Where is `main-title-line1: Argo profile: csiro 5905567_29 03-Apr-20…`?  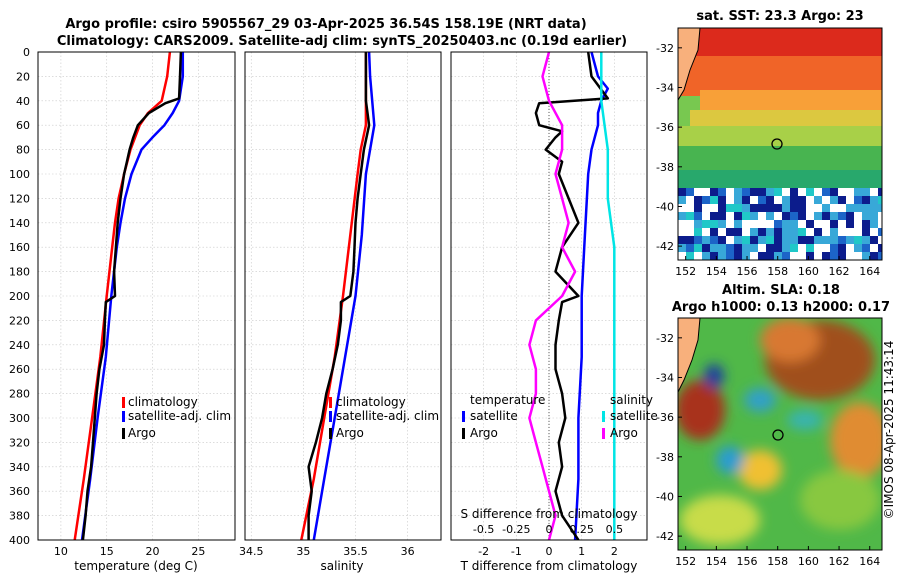
main-title-line1: Argo profile: csiro 5905567_29 03-Apr-20… is located at coordinates (325, 24).